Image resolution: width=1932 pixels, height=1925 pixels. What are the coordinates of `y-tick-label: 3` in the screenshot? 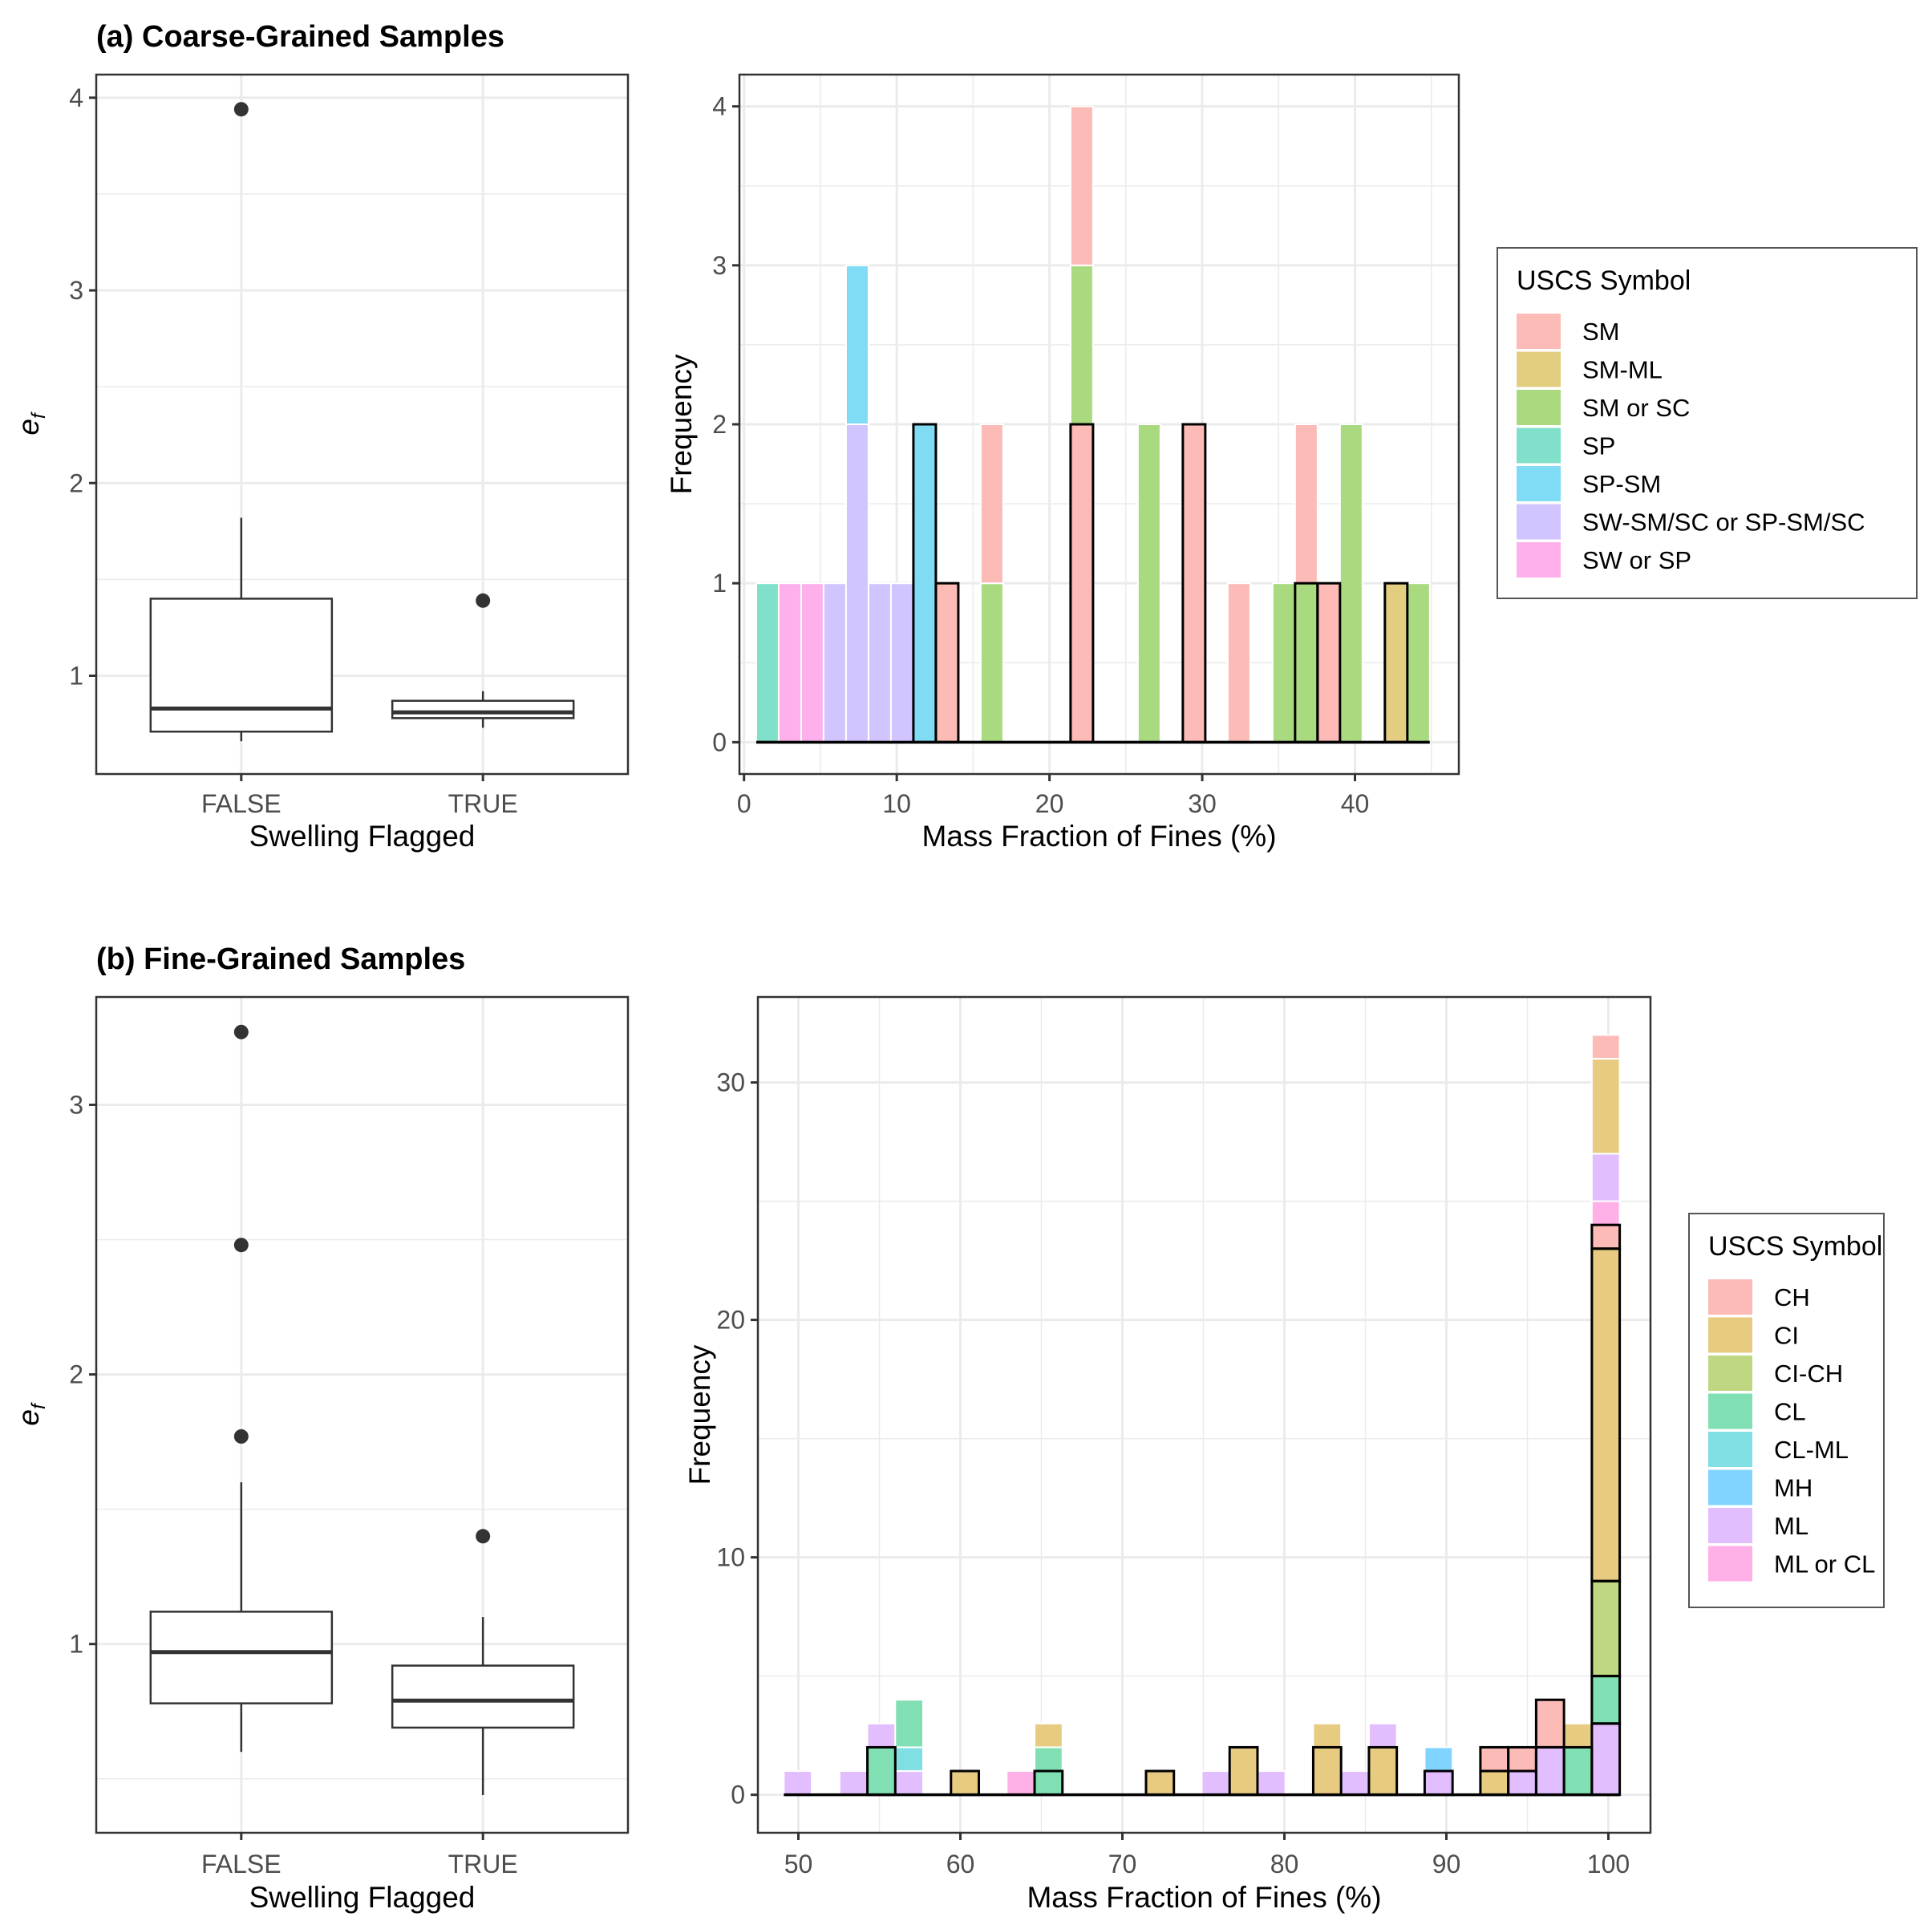 It's located at (719, 265).